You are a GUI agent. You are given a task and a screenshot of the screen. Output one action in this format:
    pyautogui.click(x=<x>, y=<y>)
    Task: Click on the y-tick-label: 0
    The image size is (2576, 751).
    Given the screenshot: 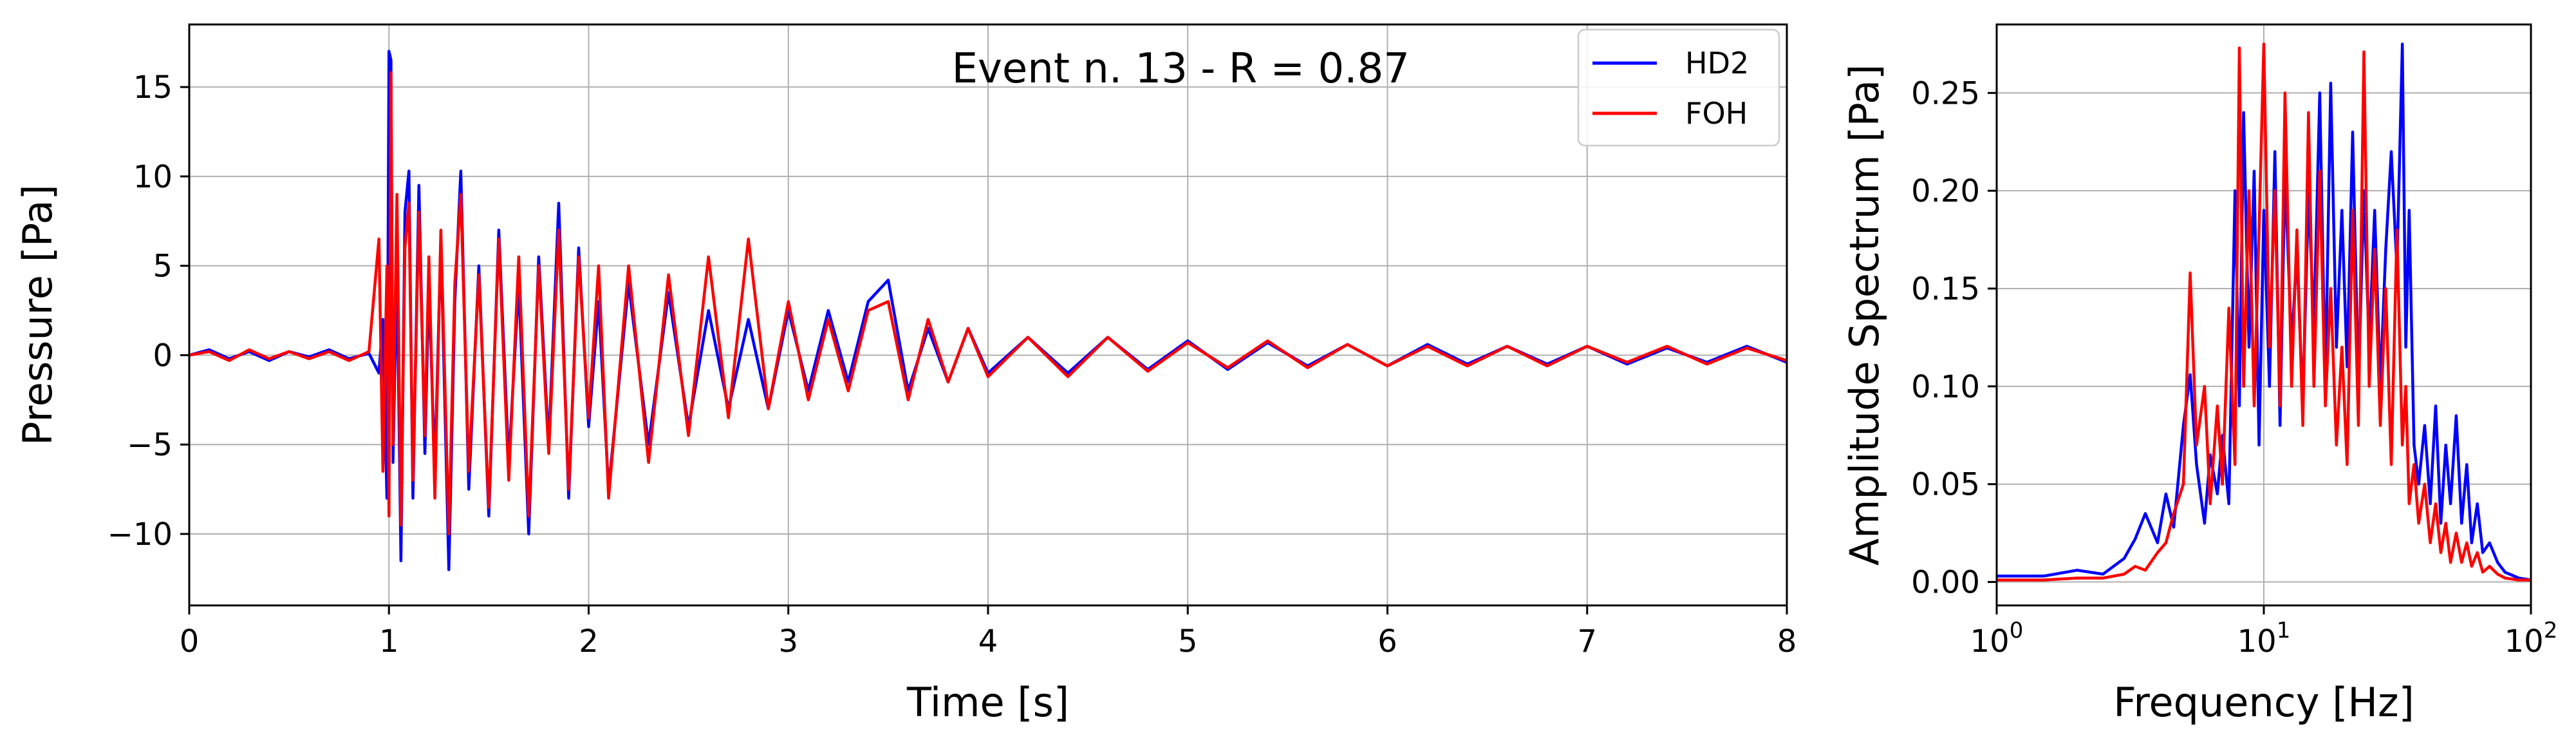 What is the action you would take?
    pyautogui.click(x=163, y=355)
    